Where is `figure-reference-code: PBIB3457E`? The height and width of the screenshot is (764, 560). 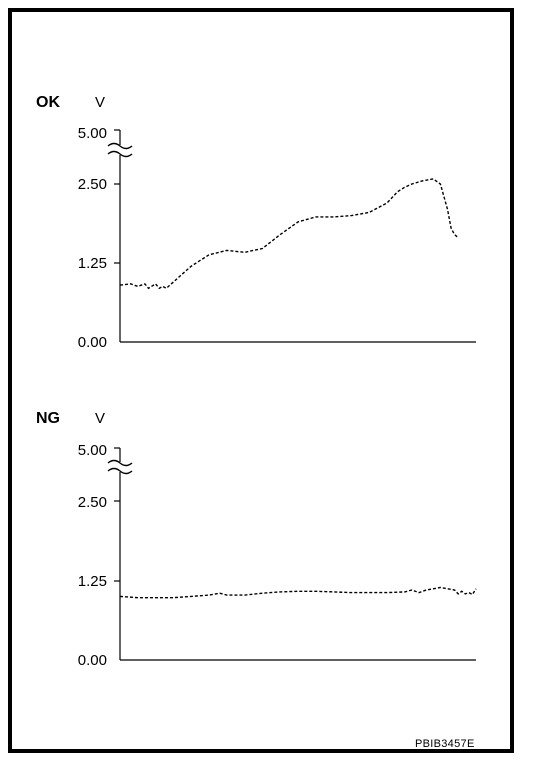 figure-reference-code: PBIB3457E is located at coordinates (445, 744).